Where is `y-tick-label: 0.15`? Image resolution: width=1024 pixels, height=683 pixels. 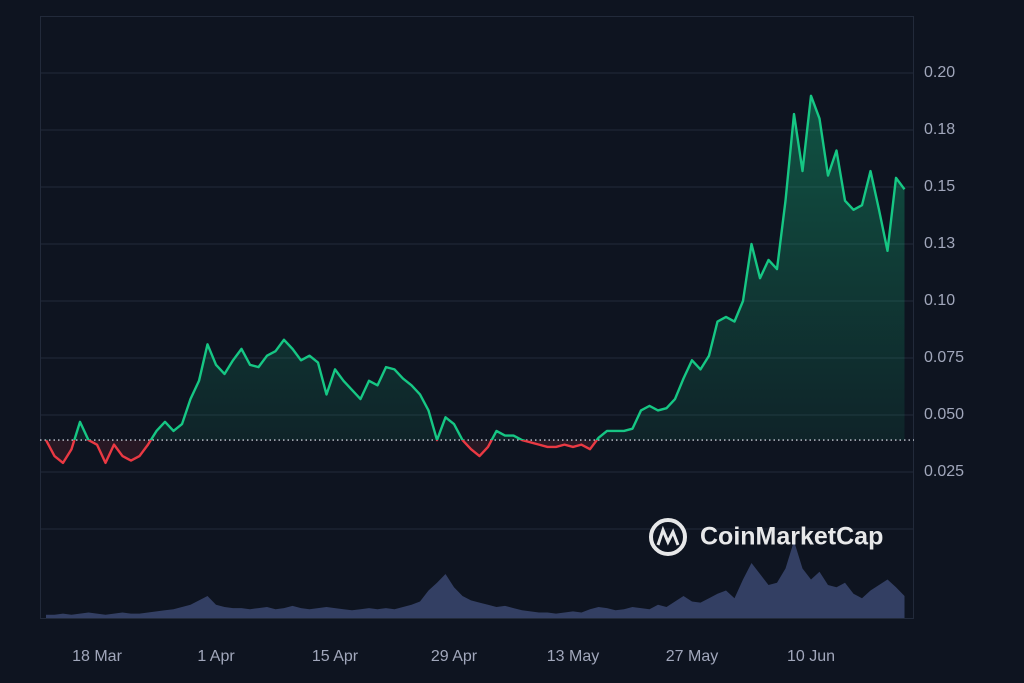
y-tick-label: 0.15 is located at coordinates (939, 186).